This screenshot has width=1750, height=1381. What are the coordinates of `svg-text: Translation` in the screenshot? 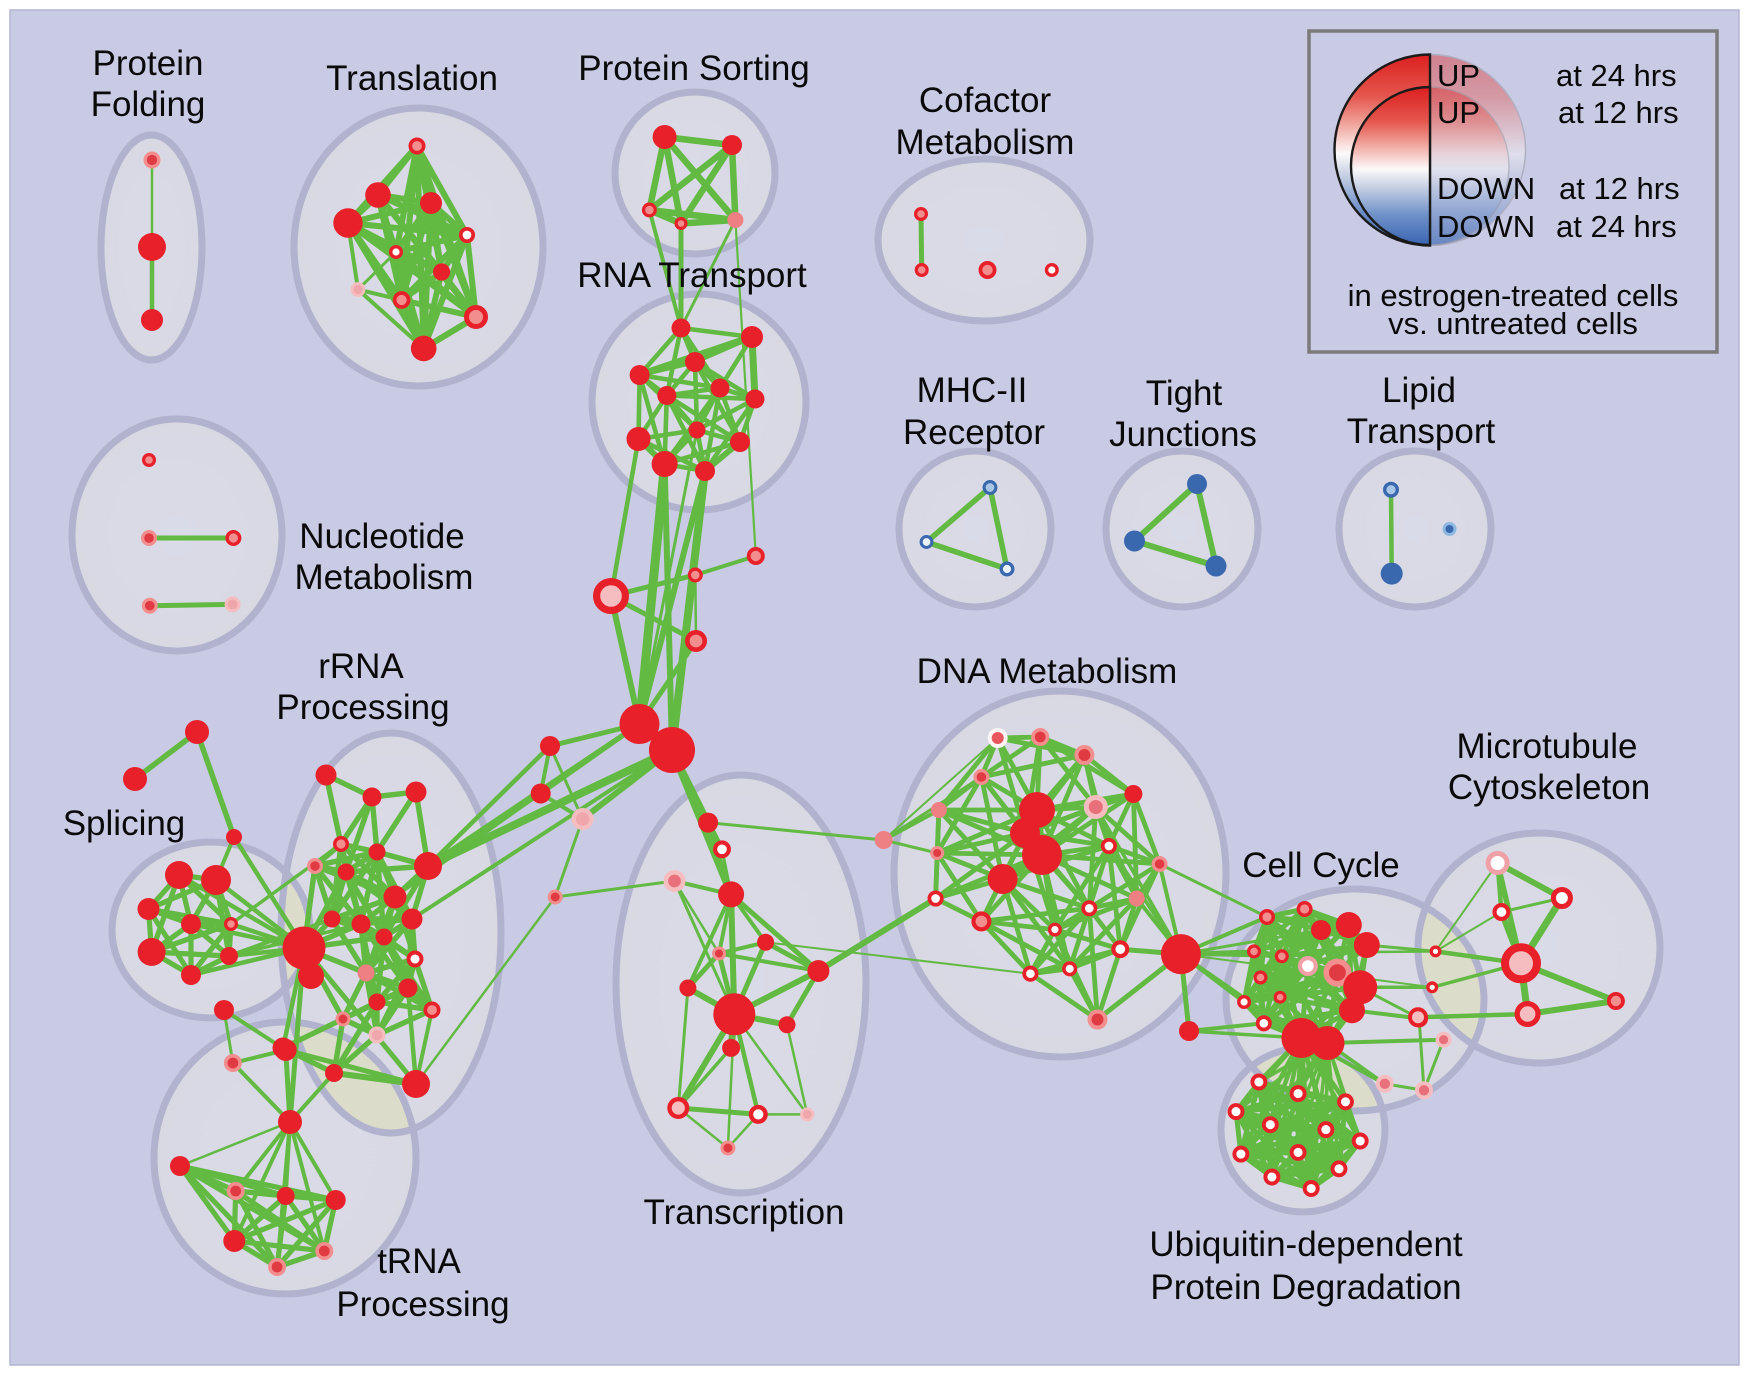 It's located at (412, 78).